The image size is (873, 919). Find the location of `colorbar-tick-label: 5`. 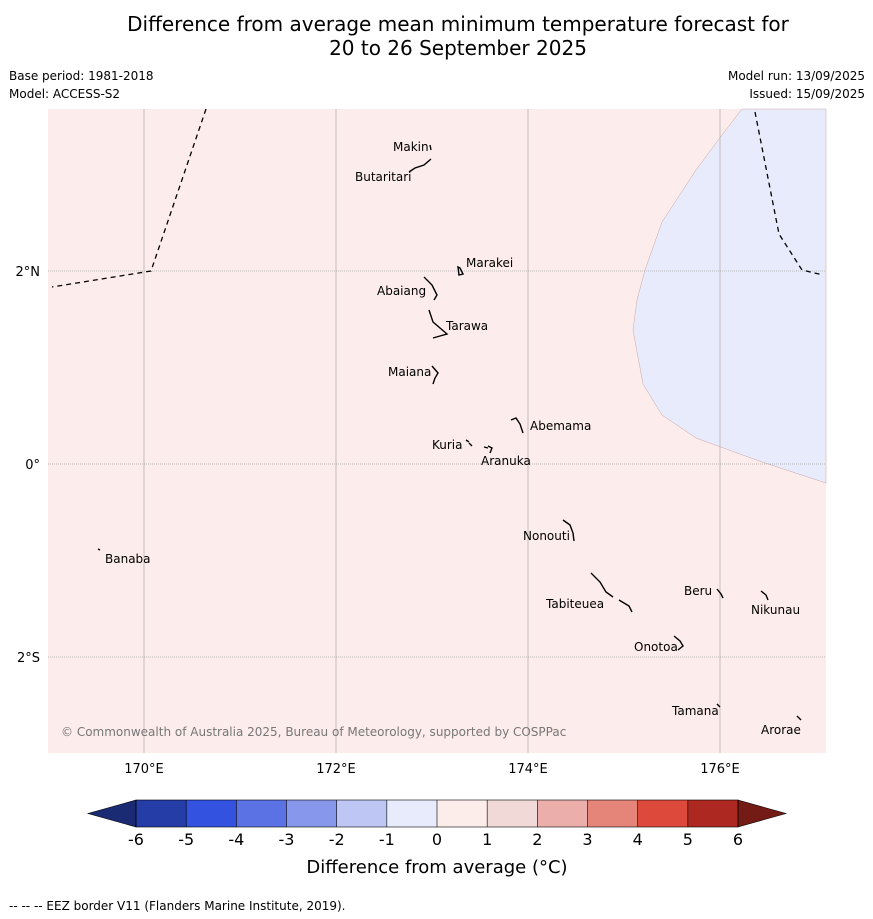

colorbar-tick-label: 5 is located at coordinates (688, 839).